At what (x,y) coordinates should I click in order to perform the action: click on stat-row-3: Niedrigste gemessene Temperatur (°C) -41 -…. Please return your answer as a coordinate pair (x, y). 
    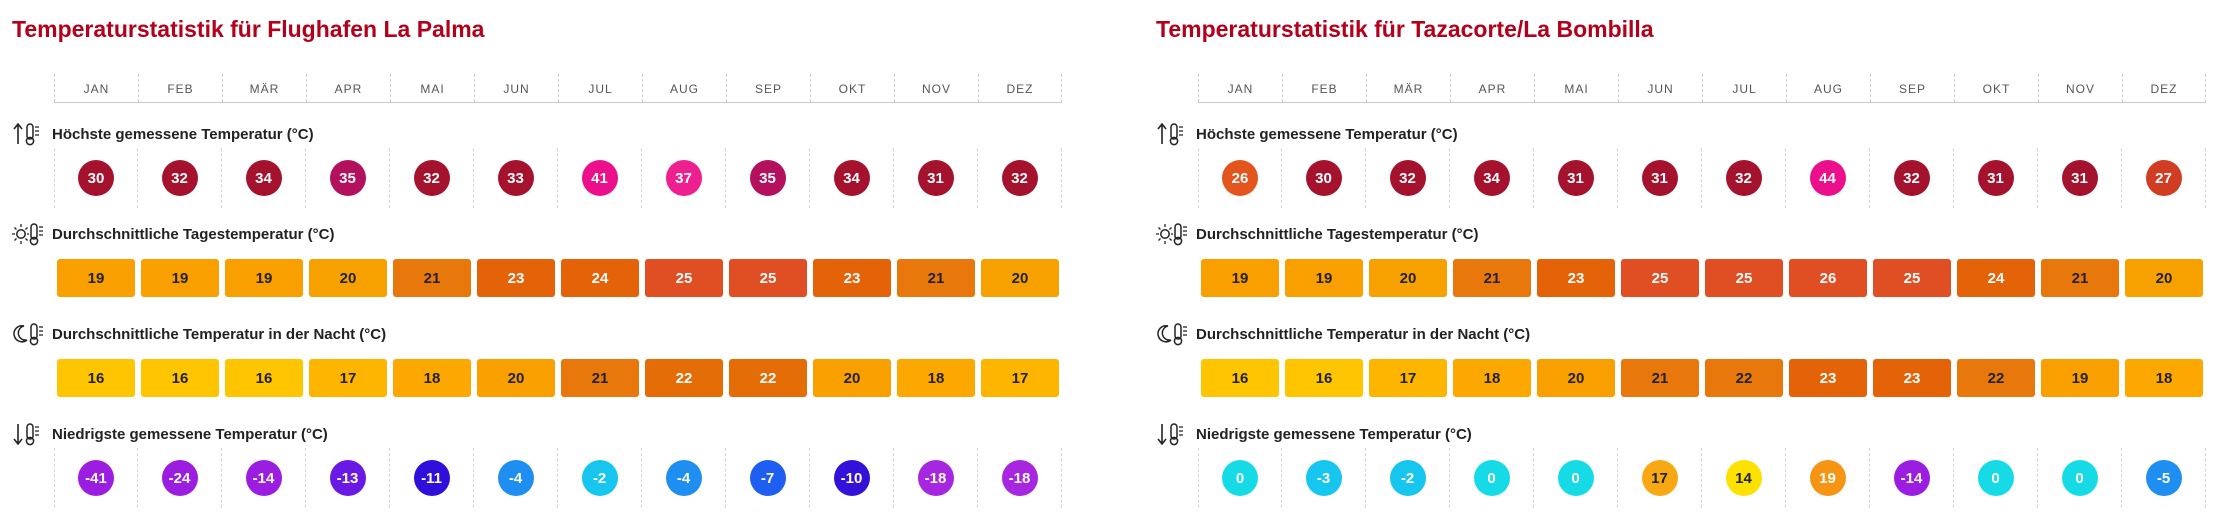
    Looking at the image, I should click on (547, 472).